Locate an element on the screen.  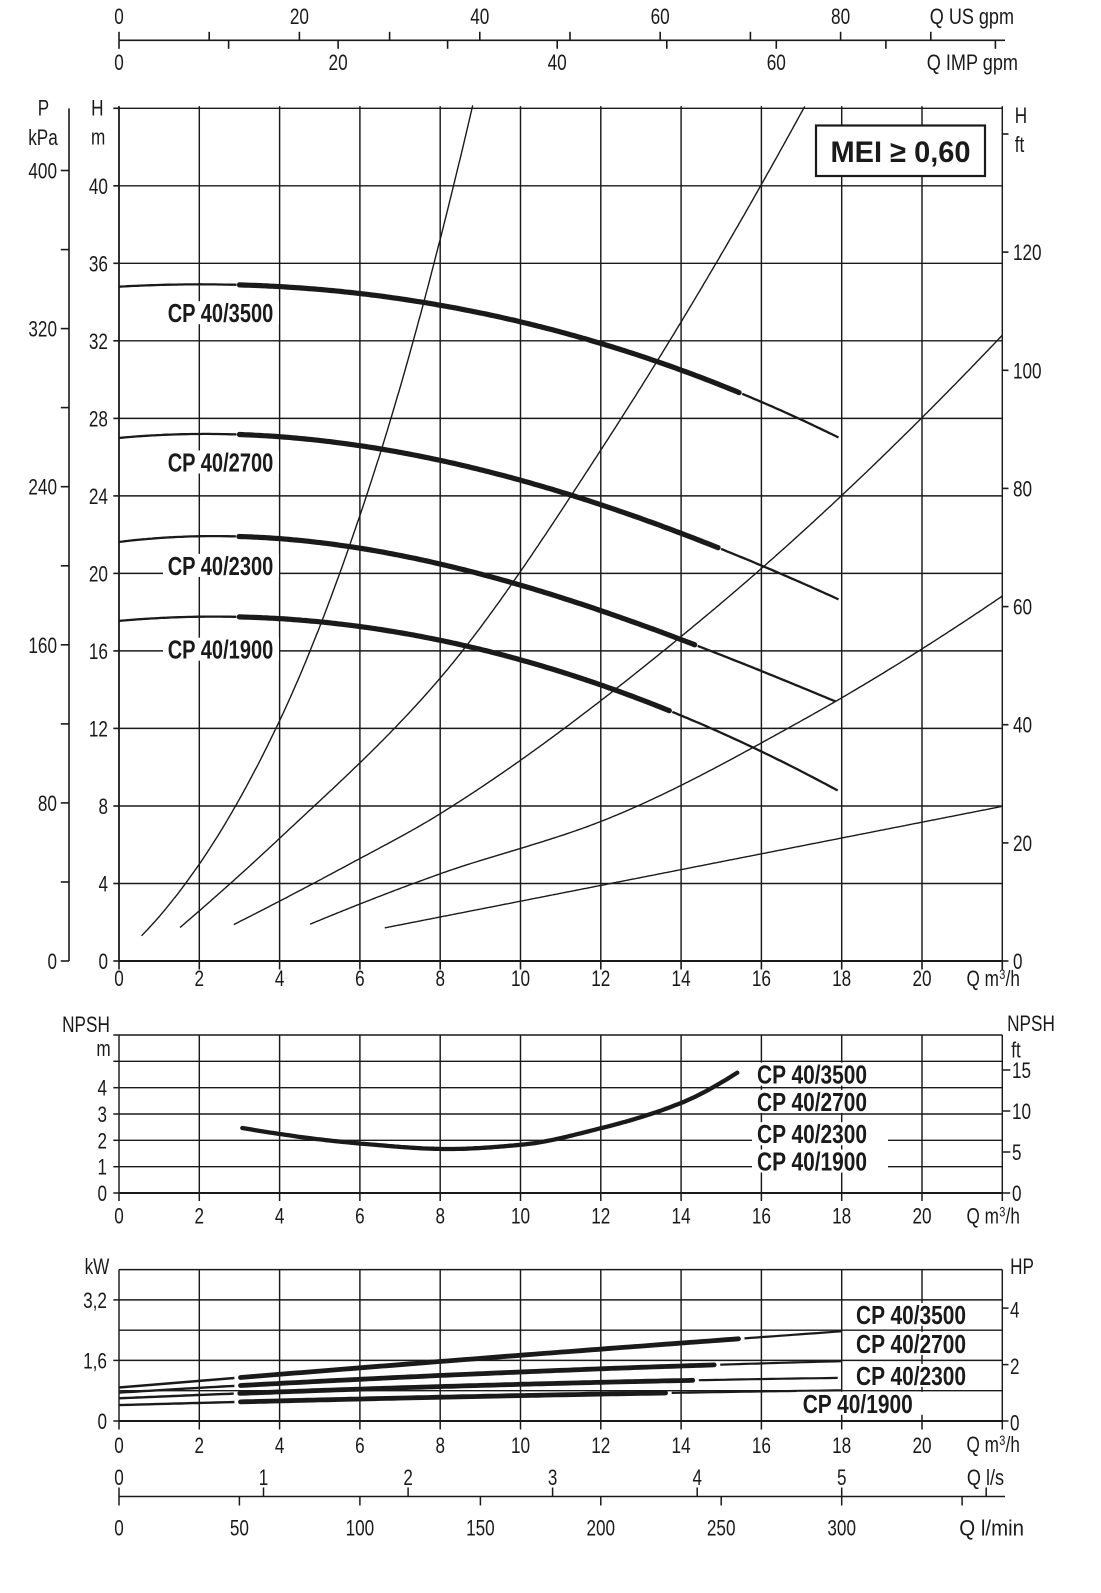
svg-text: H is located at coordinates (97, 108).